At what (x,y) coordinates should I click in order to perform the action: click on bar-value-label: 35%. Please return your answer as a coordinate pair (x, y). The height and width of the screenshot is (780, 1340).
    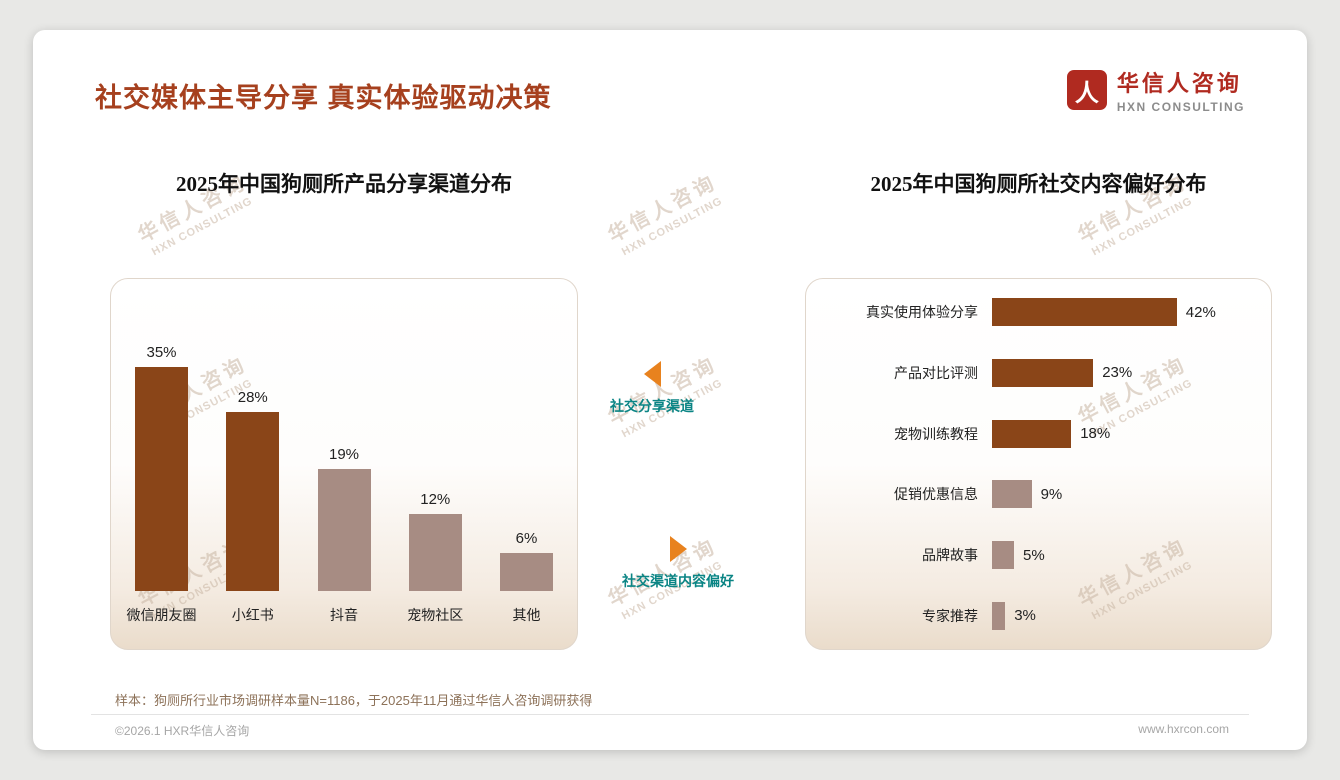
    Looking at the image, I should click on (161, 352).